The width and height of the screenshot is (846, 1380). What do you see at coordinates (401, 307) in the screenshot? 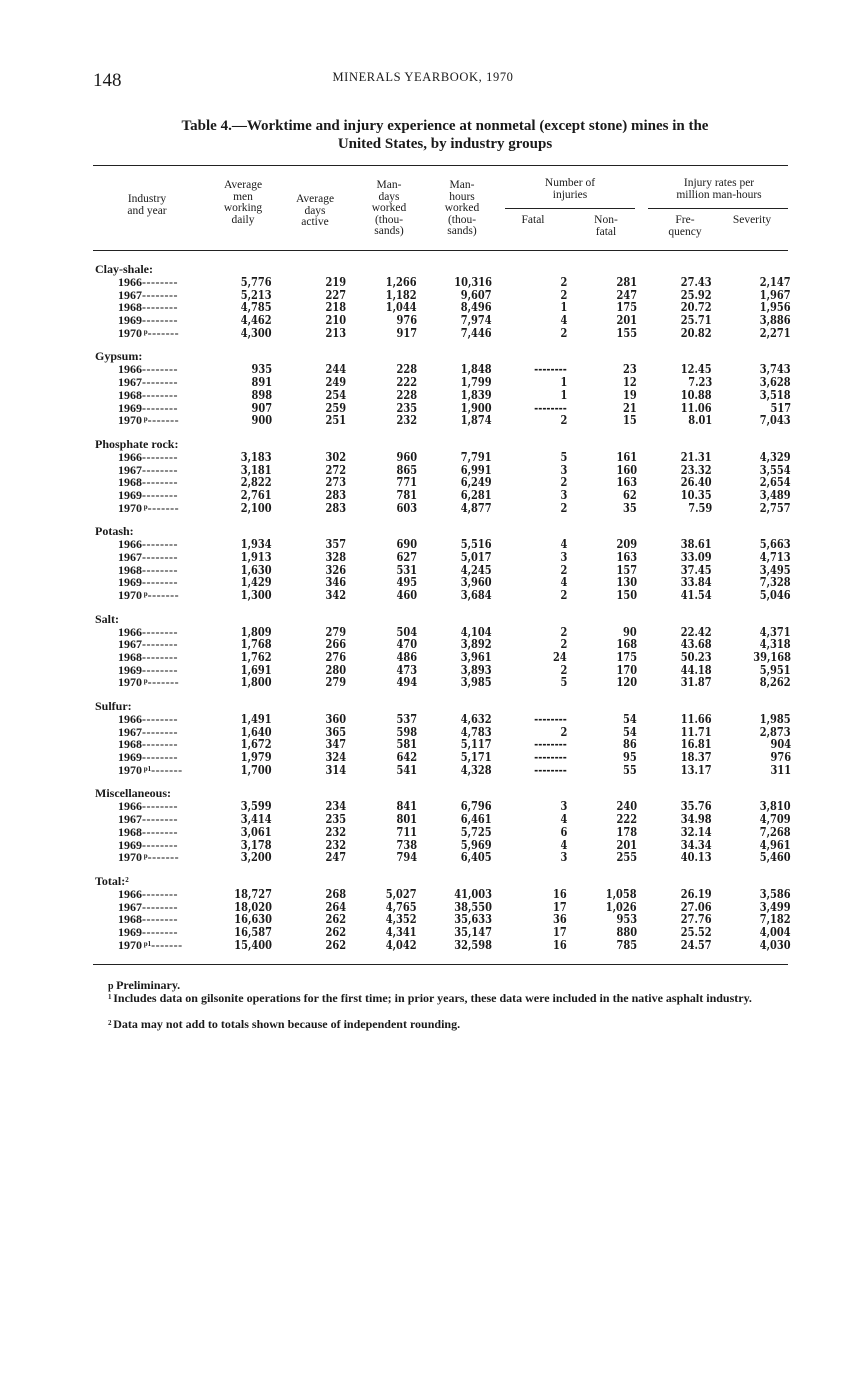
I see `cell-man-days: 1,044` at bounding box center [401, 307].